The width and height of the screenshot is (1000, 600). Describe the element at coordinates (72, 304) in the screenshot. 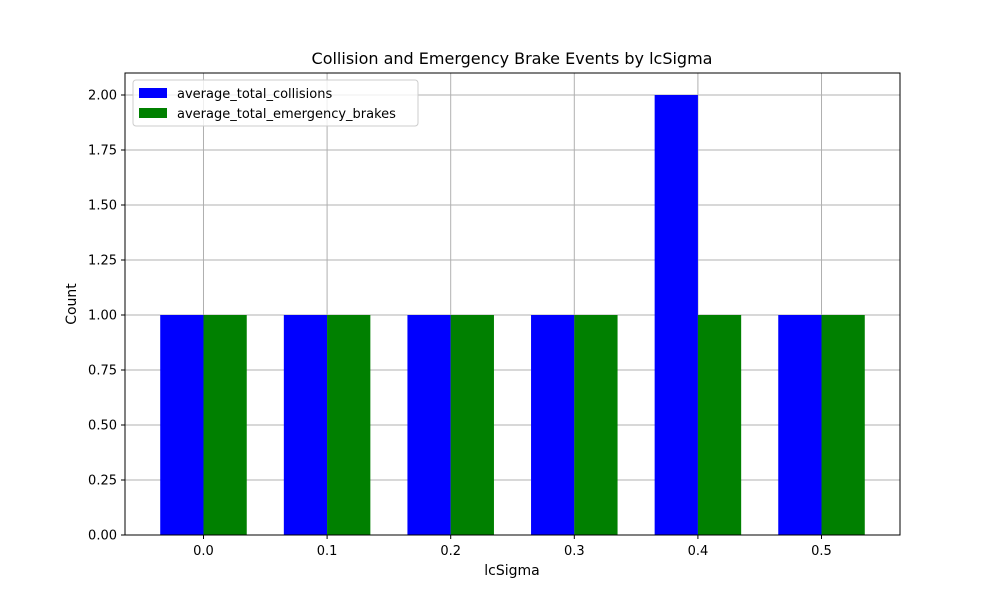

I see `y-axis-label: Count` at that location.